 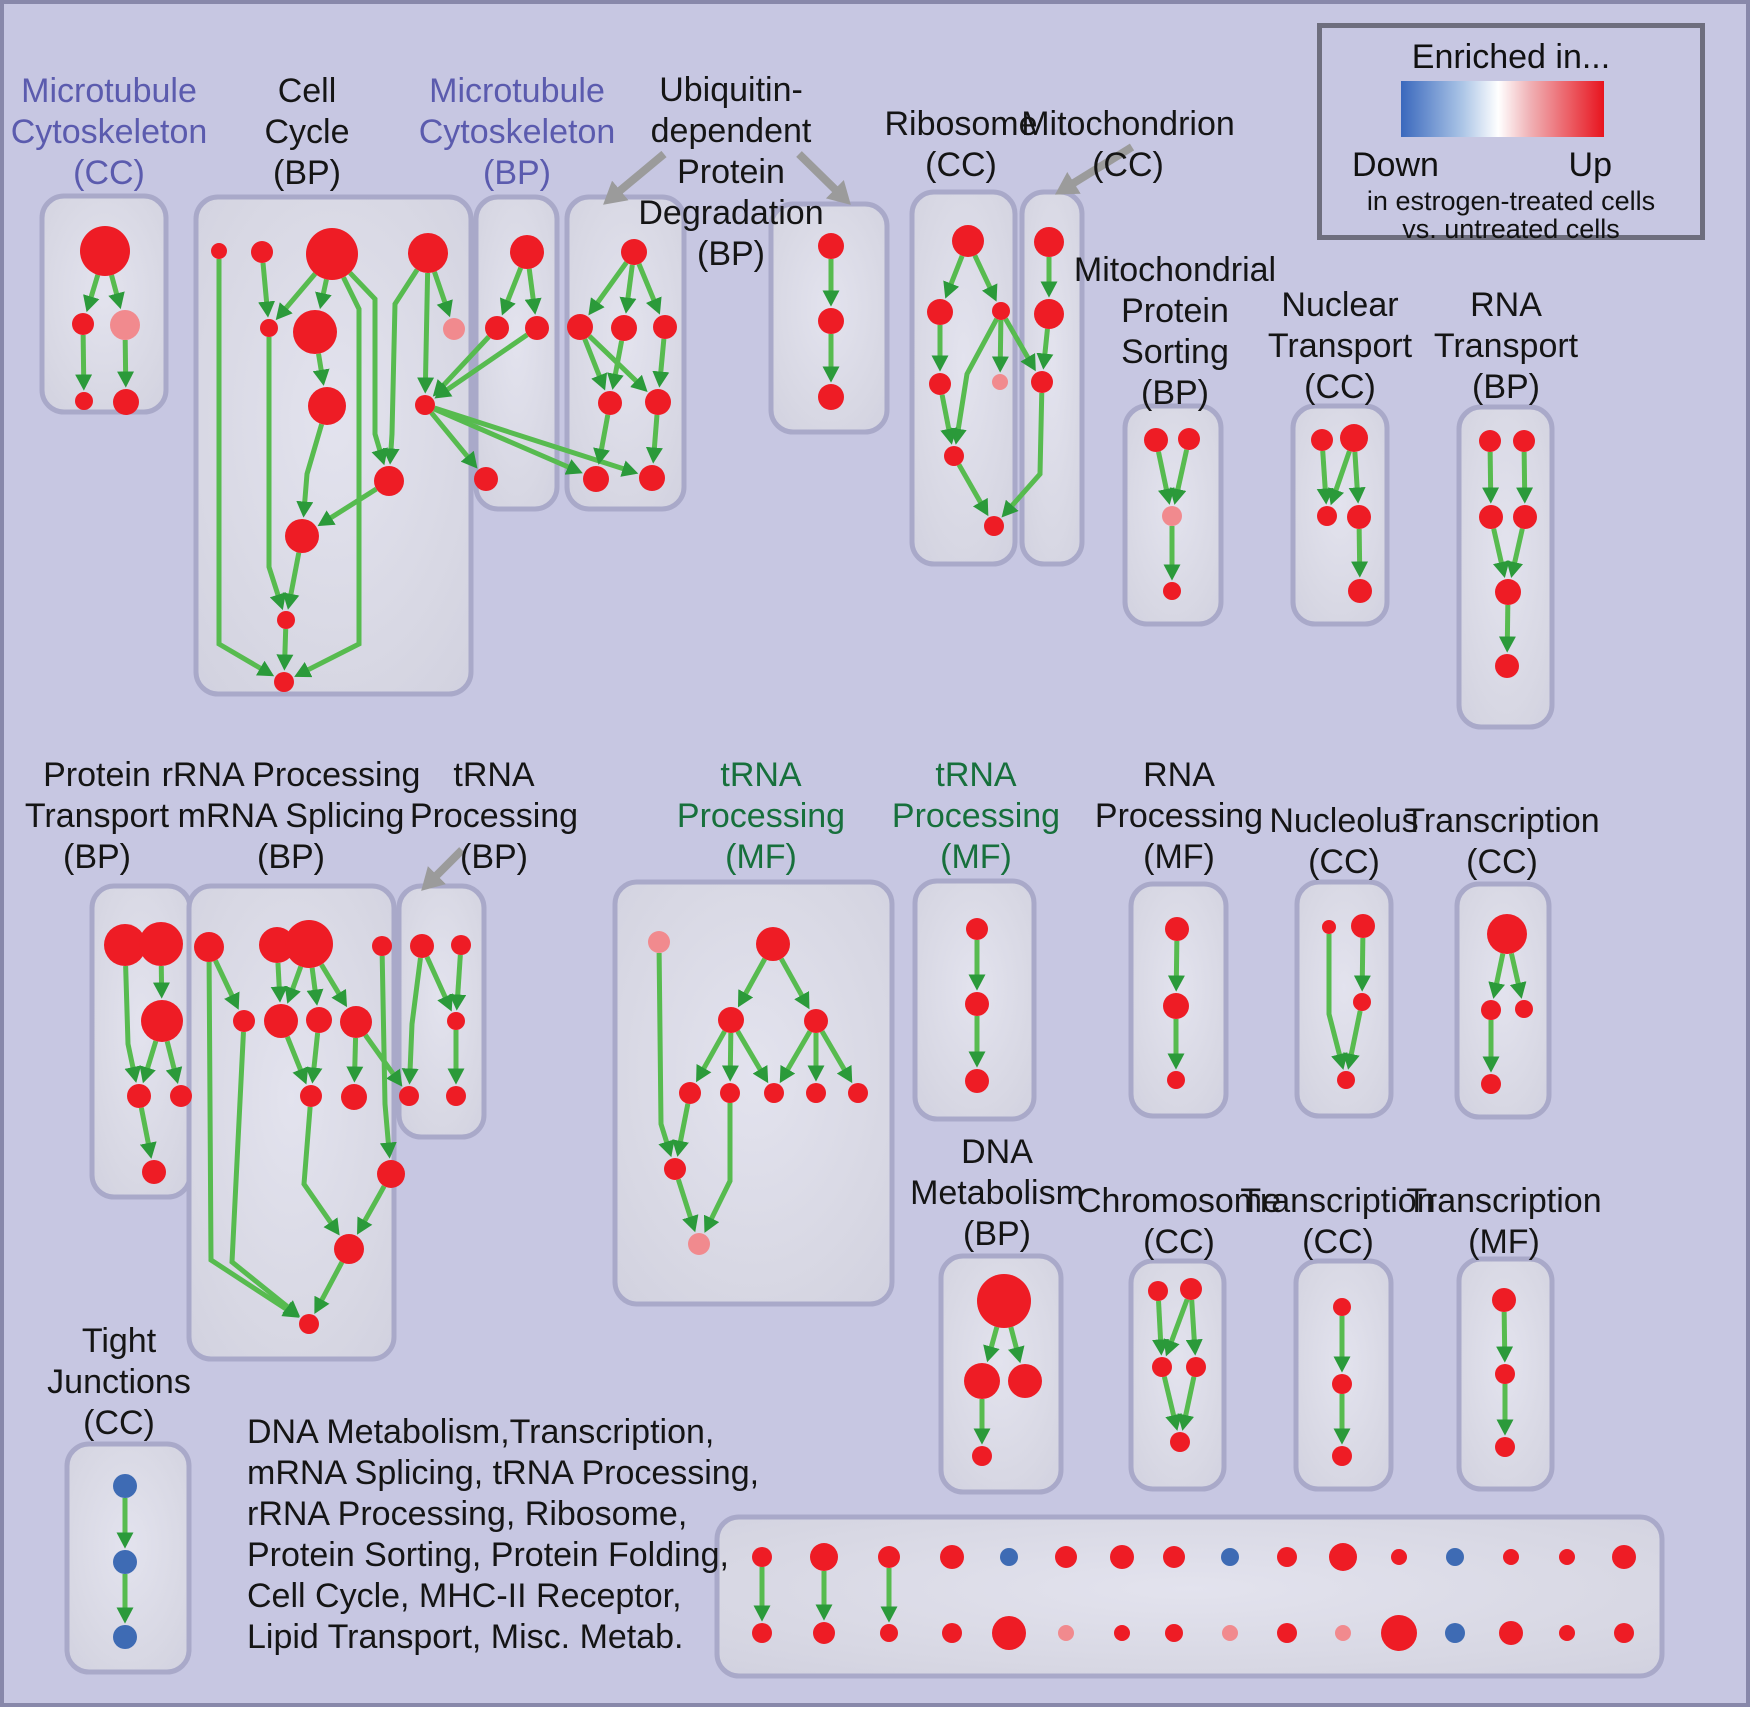 What do you see at coordinates (997, 1193) in the screenshot?
I see `cluster-label-dna-metabolism: DNA Metabolism (BP)` at bounding box center [997, 1193].